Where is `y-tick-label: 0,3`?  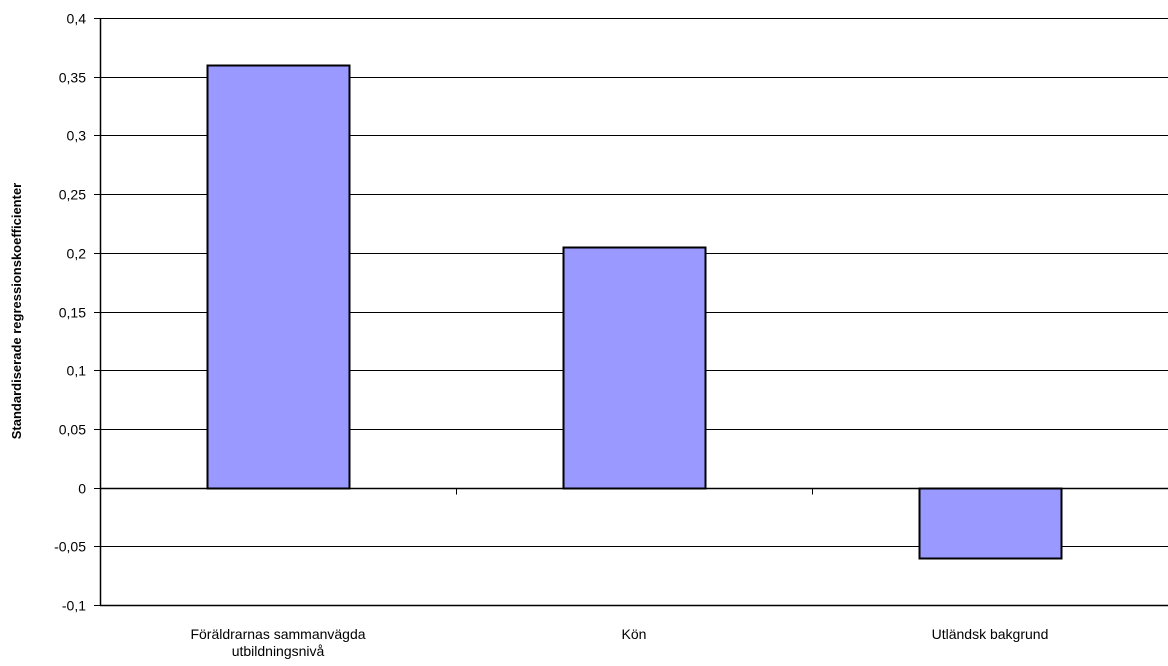 y-tick-label: 0,3 is located at coordinates (77, 136).